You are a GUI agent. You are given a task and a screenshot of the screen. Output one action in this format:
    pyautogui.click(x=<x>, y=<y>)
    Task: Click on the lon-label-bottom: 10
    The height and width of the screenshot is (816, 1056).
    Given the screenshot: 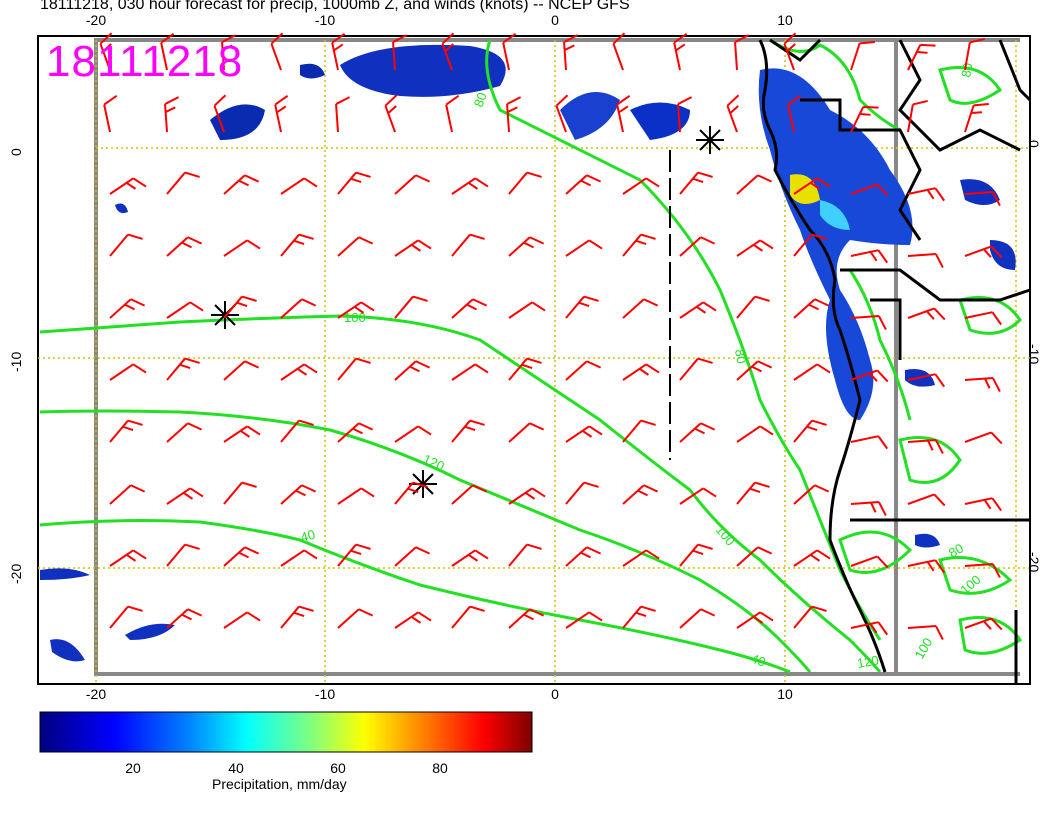 What is the action you would take?
    pyautogui.click(x=785, y=694)
    